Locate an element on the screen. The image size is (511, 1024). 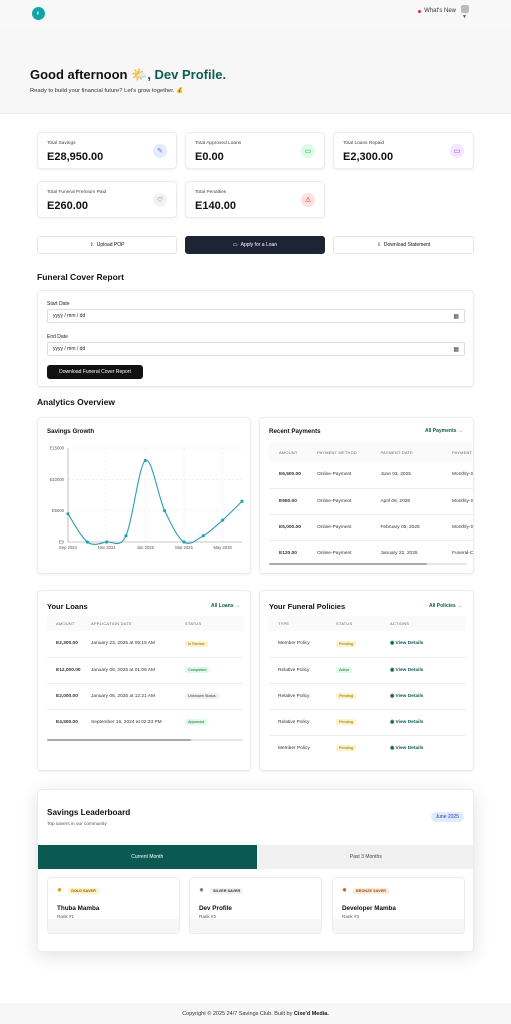
saver-badge: SILVER SAVER is located at coordinates (227, 891).